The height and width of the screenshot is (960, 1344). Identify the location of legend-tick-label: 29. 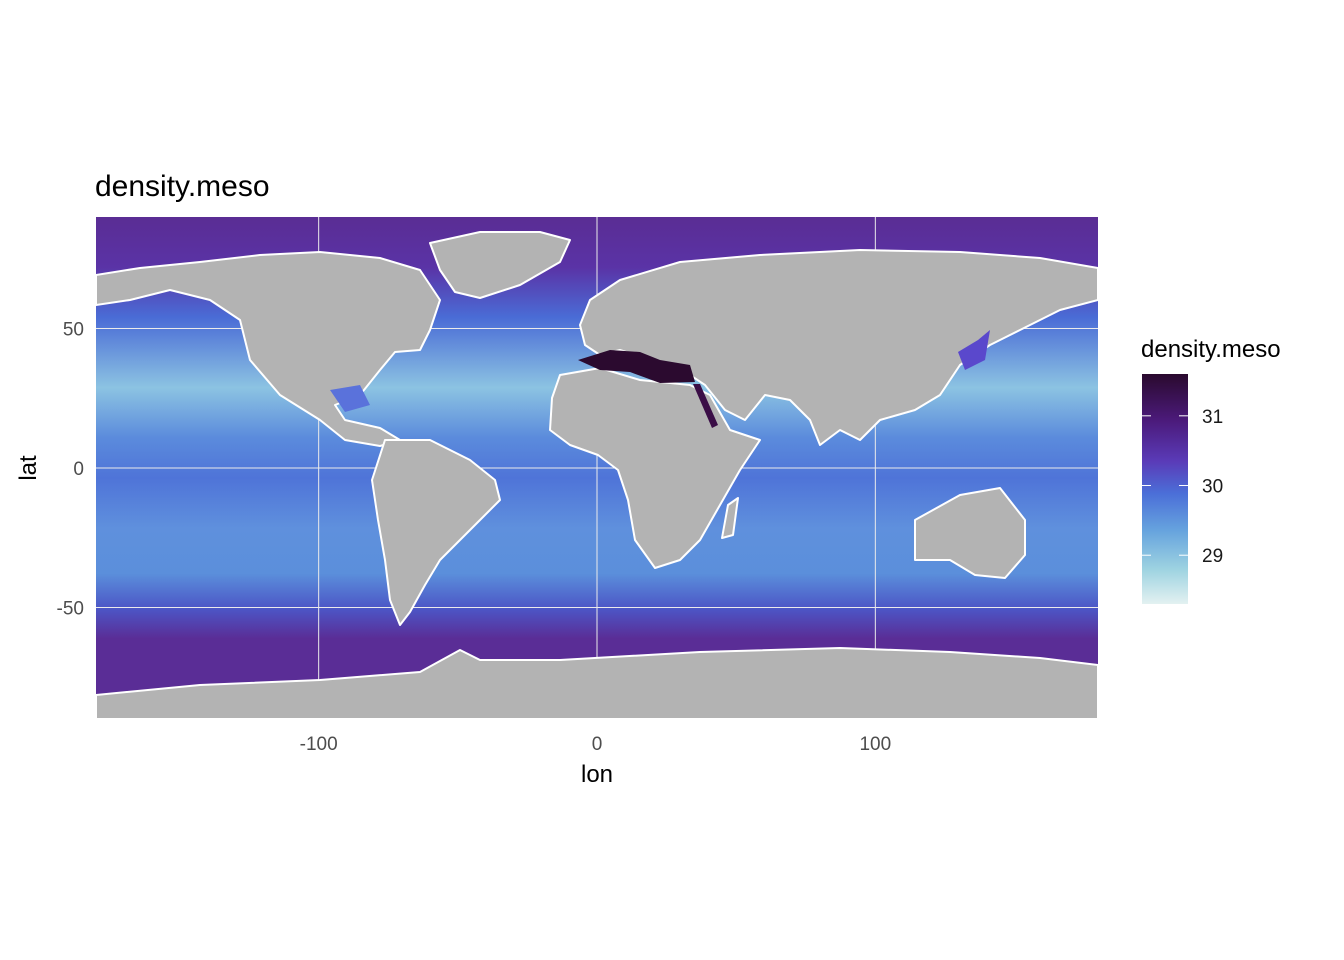
(1212, 556).